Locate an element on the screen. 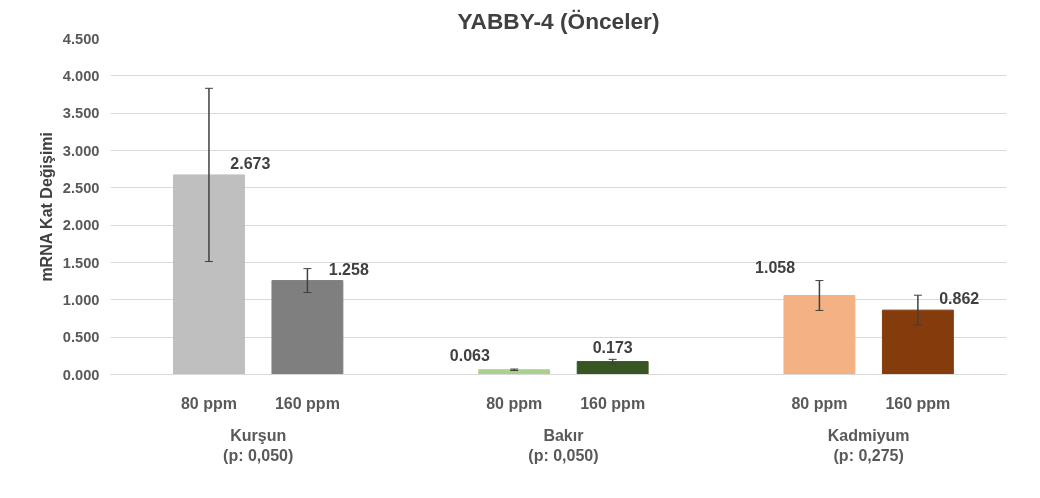 Image resolution: width=1040 pixels, height=498 pixels. y-tick-label: 4.000 is located at coordinates (81, 75).